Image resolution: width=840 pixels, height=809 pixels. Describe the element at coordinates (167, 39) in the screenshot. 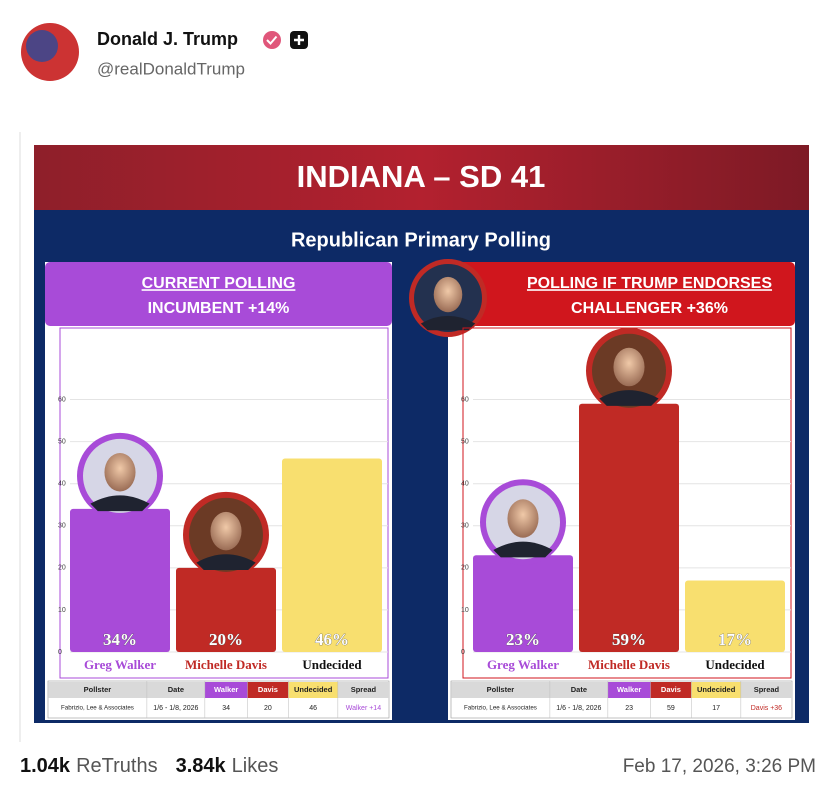

I see `display-name: Donald J. Trump` at that location.